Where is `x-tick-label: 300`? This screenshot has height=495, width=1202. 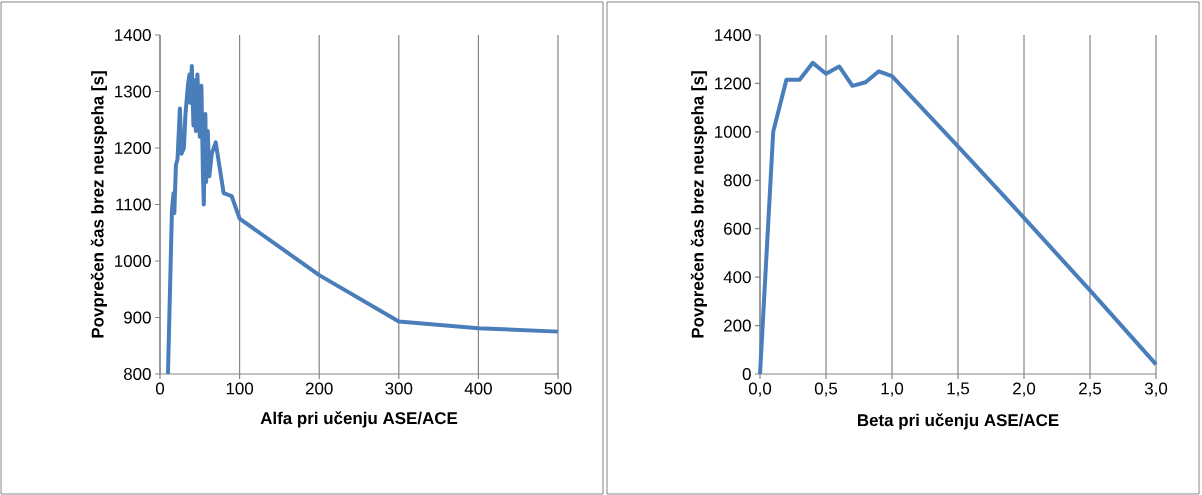 x-tick-label: 300 is located at coordinates (399, 388).